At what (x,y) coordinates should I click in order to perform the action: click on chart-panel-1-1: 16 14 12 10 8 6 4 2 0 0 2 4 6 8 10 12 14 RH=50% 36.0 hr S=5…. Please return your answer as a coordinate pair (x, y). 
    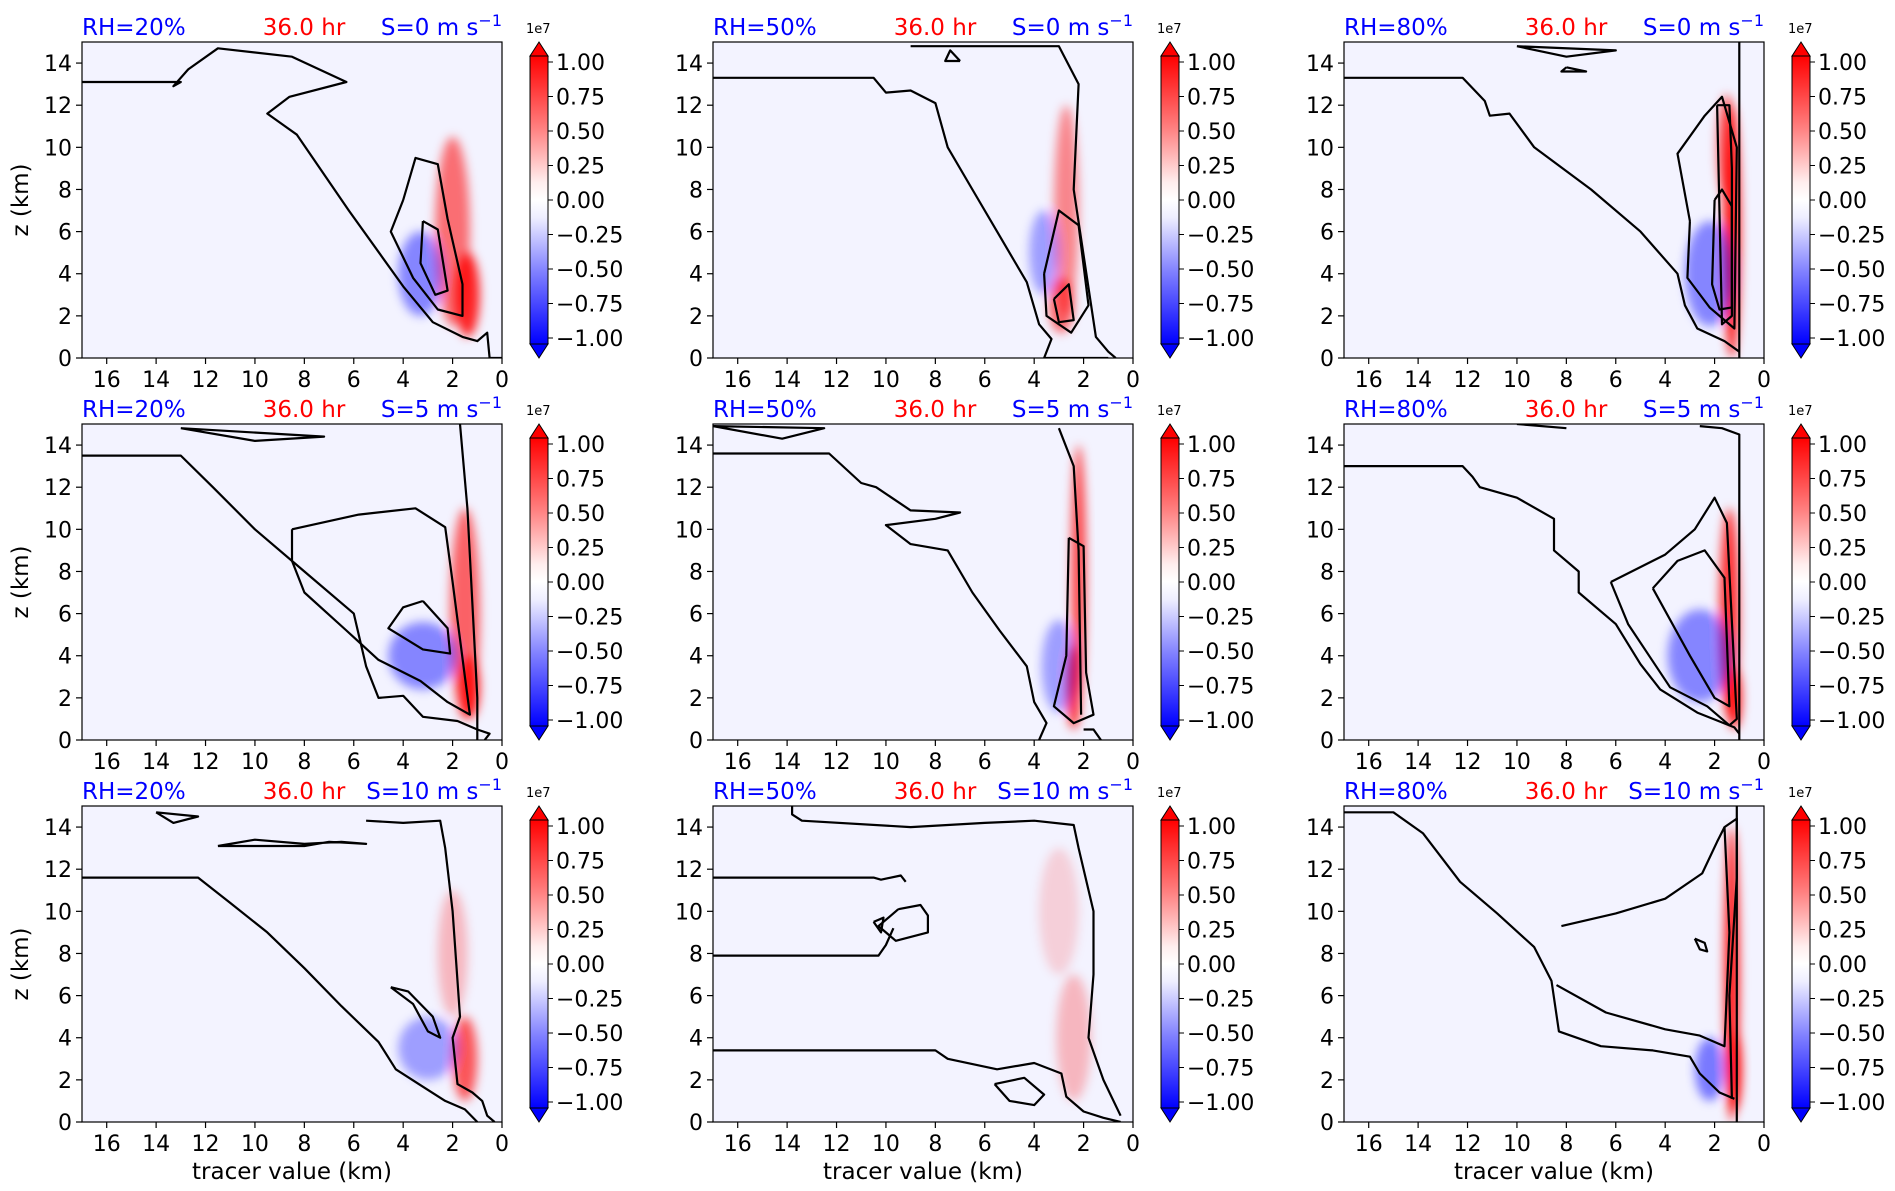
    Looking at the image, I should click on (964, 584).